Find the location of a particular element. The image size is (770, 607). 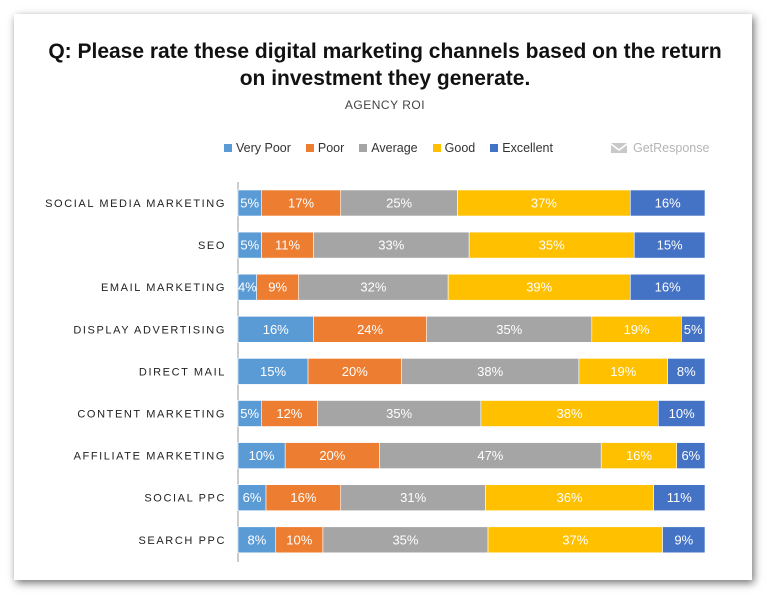

bar-search-ppc-average is located at coordinates (405, 540).